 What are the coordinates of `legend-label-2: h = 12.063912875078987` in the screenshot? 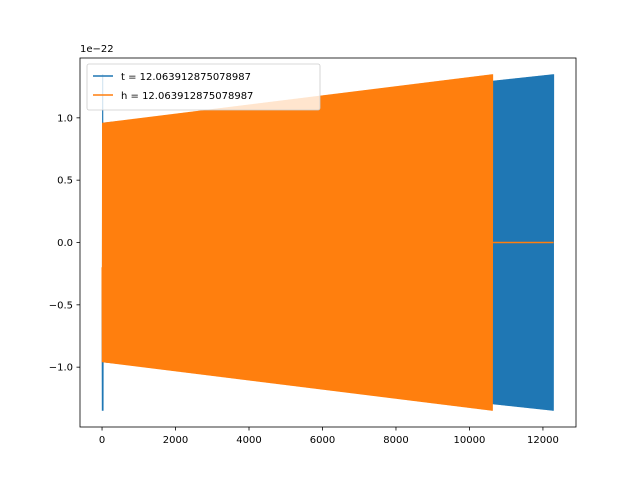 It's located at (187, 96).